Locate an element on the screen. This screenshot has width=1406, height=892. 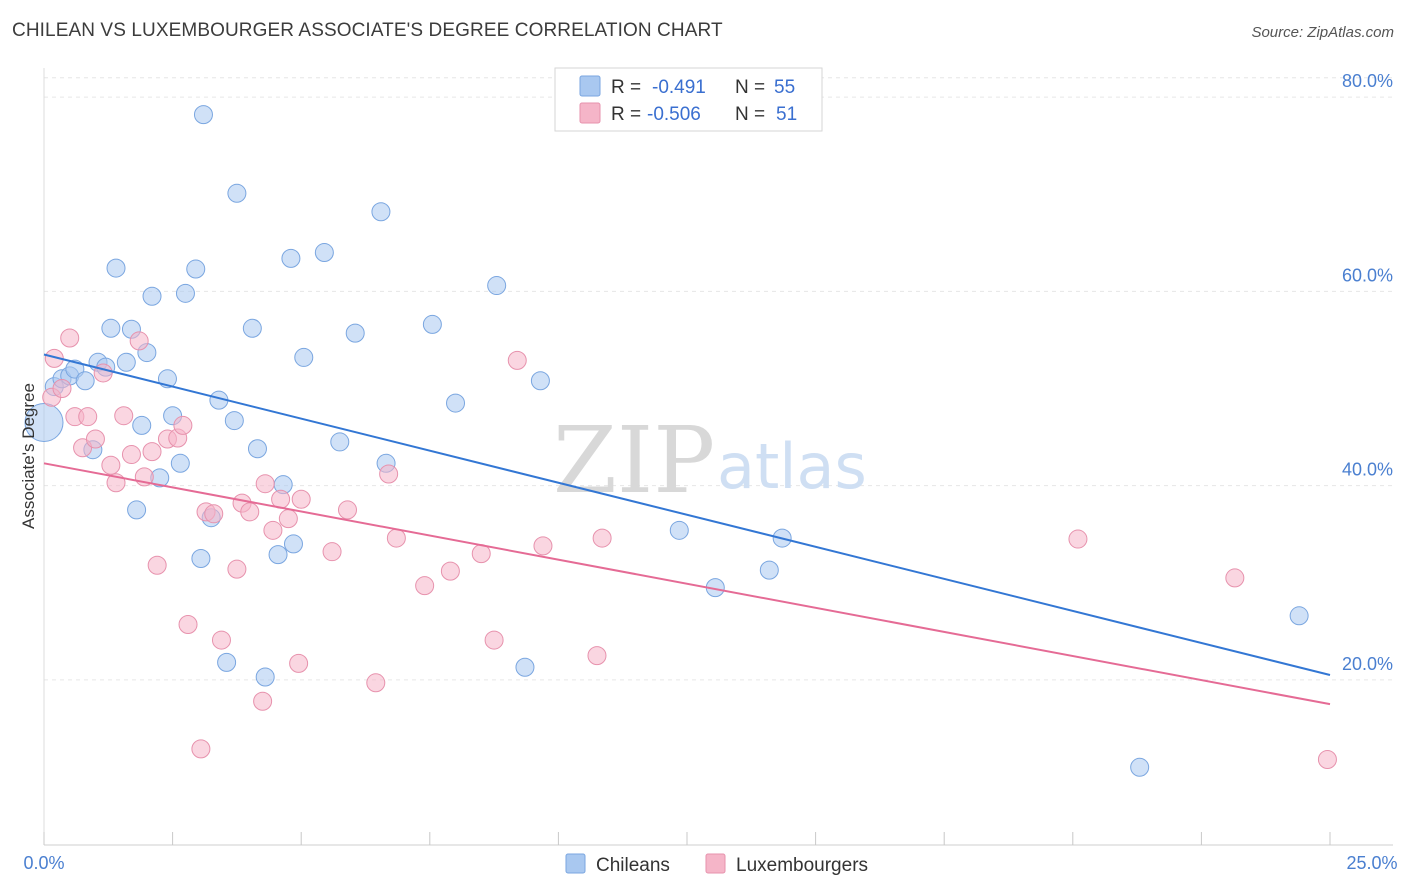
y-tick-label: 60.0% is located at coordinates (1367, 275).